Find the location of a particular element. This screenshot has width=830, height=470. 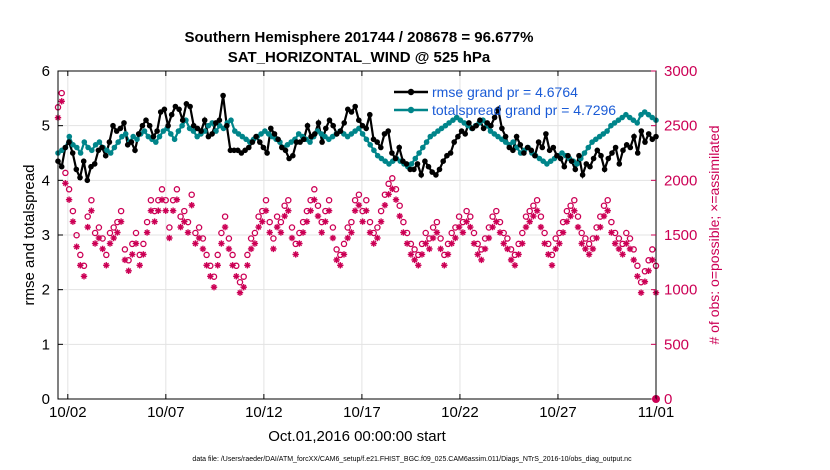

x-axis-label: Oct.01,2016 00:00:00 start is located at coordinates (357, 436).